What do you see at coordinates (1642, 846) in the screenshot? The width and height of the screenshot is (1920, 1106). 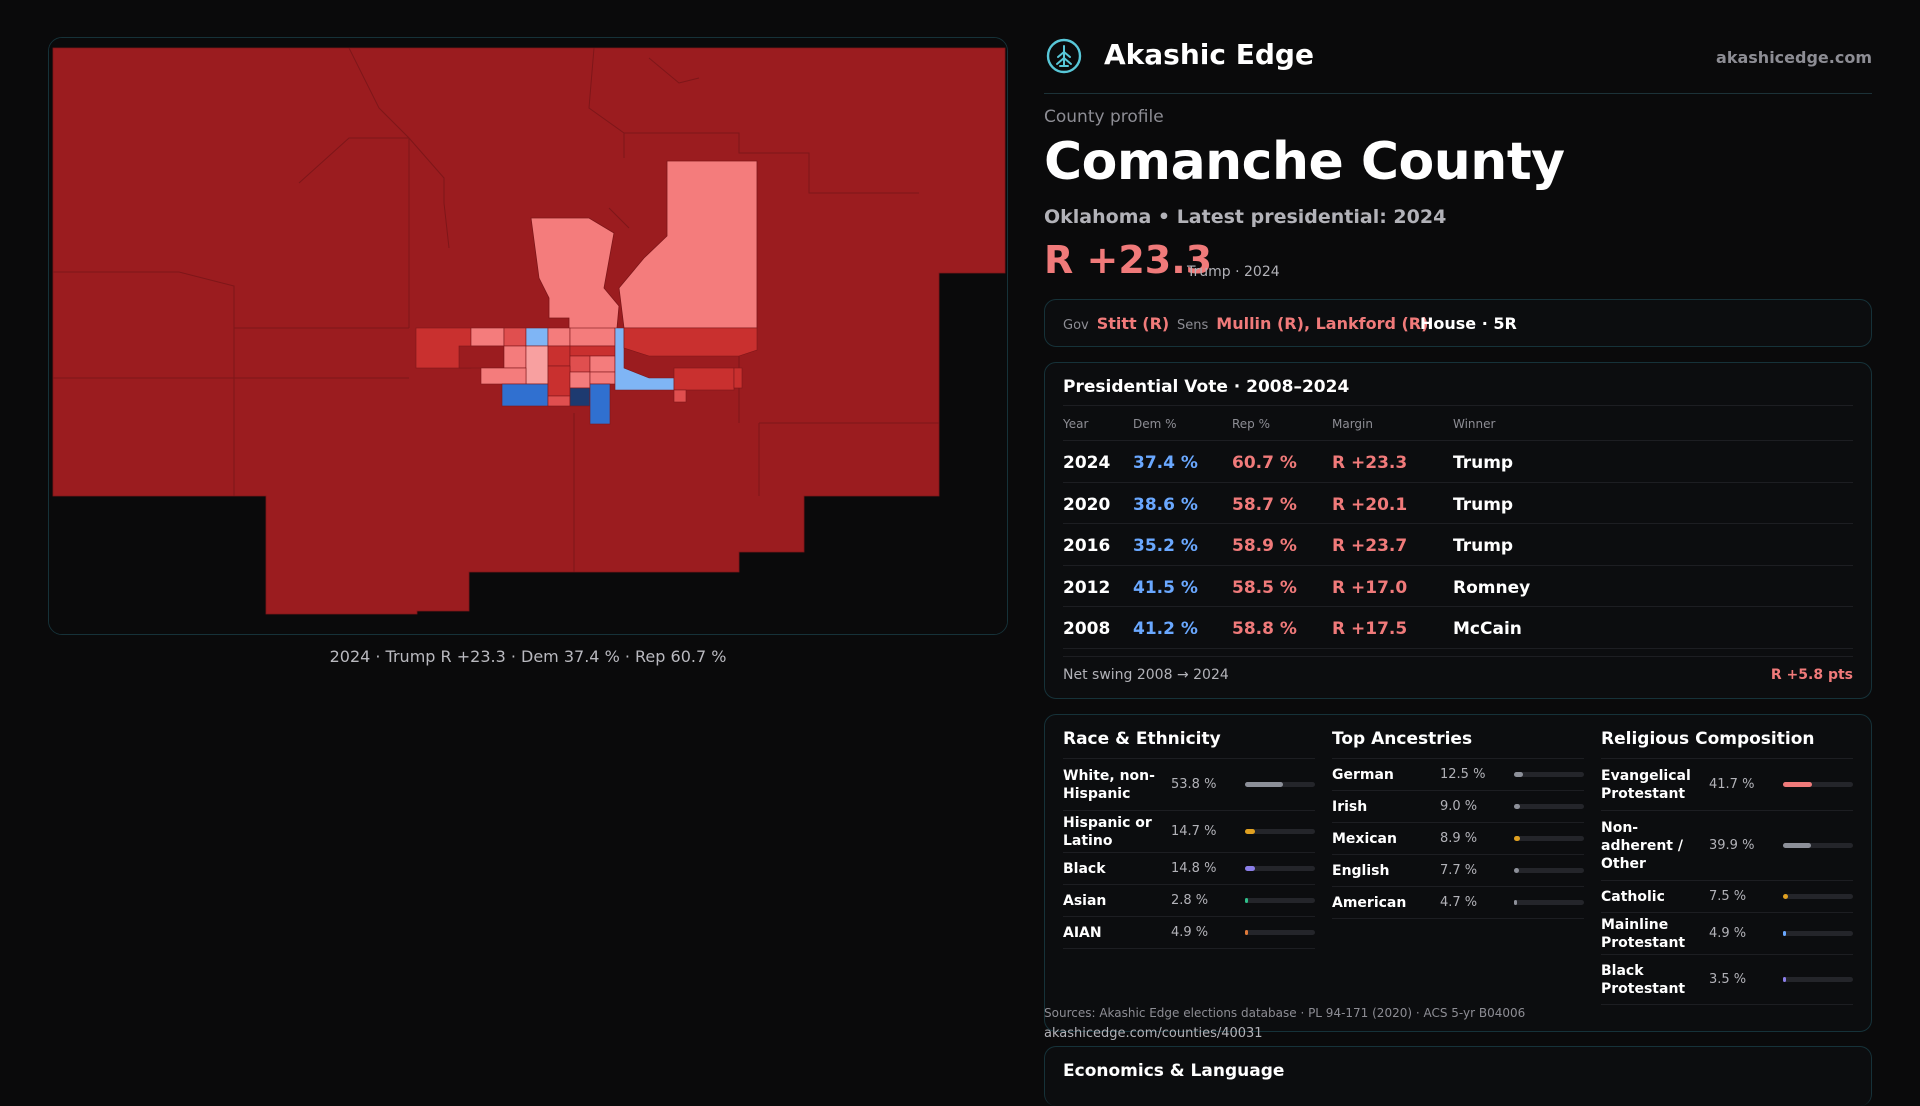 I see `item-label: Non-adherent / Other` at bounding box center [1642, 846].